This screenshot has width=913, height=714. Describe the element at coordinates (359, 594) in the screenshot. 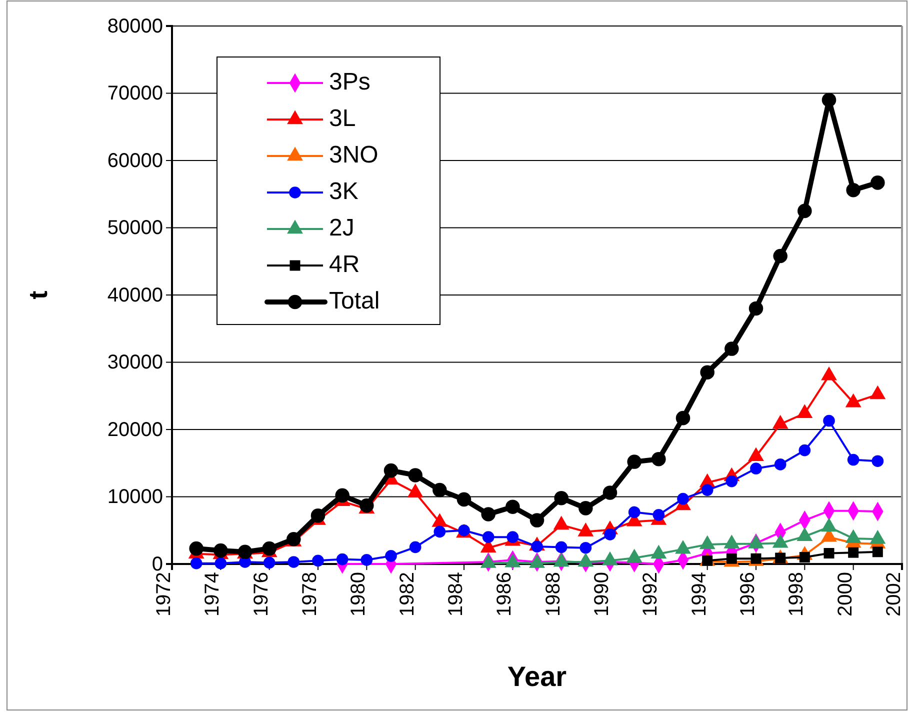

I see `x-tick-label: 1980` at that location.